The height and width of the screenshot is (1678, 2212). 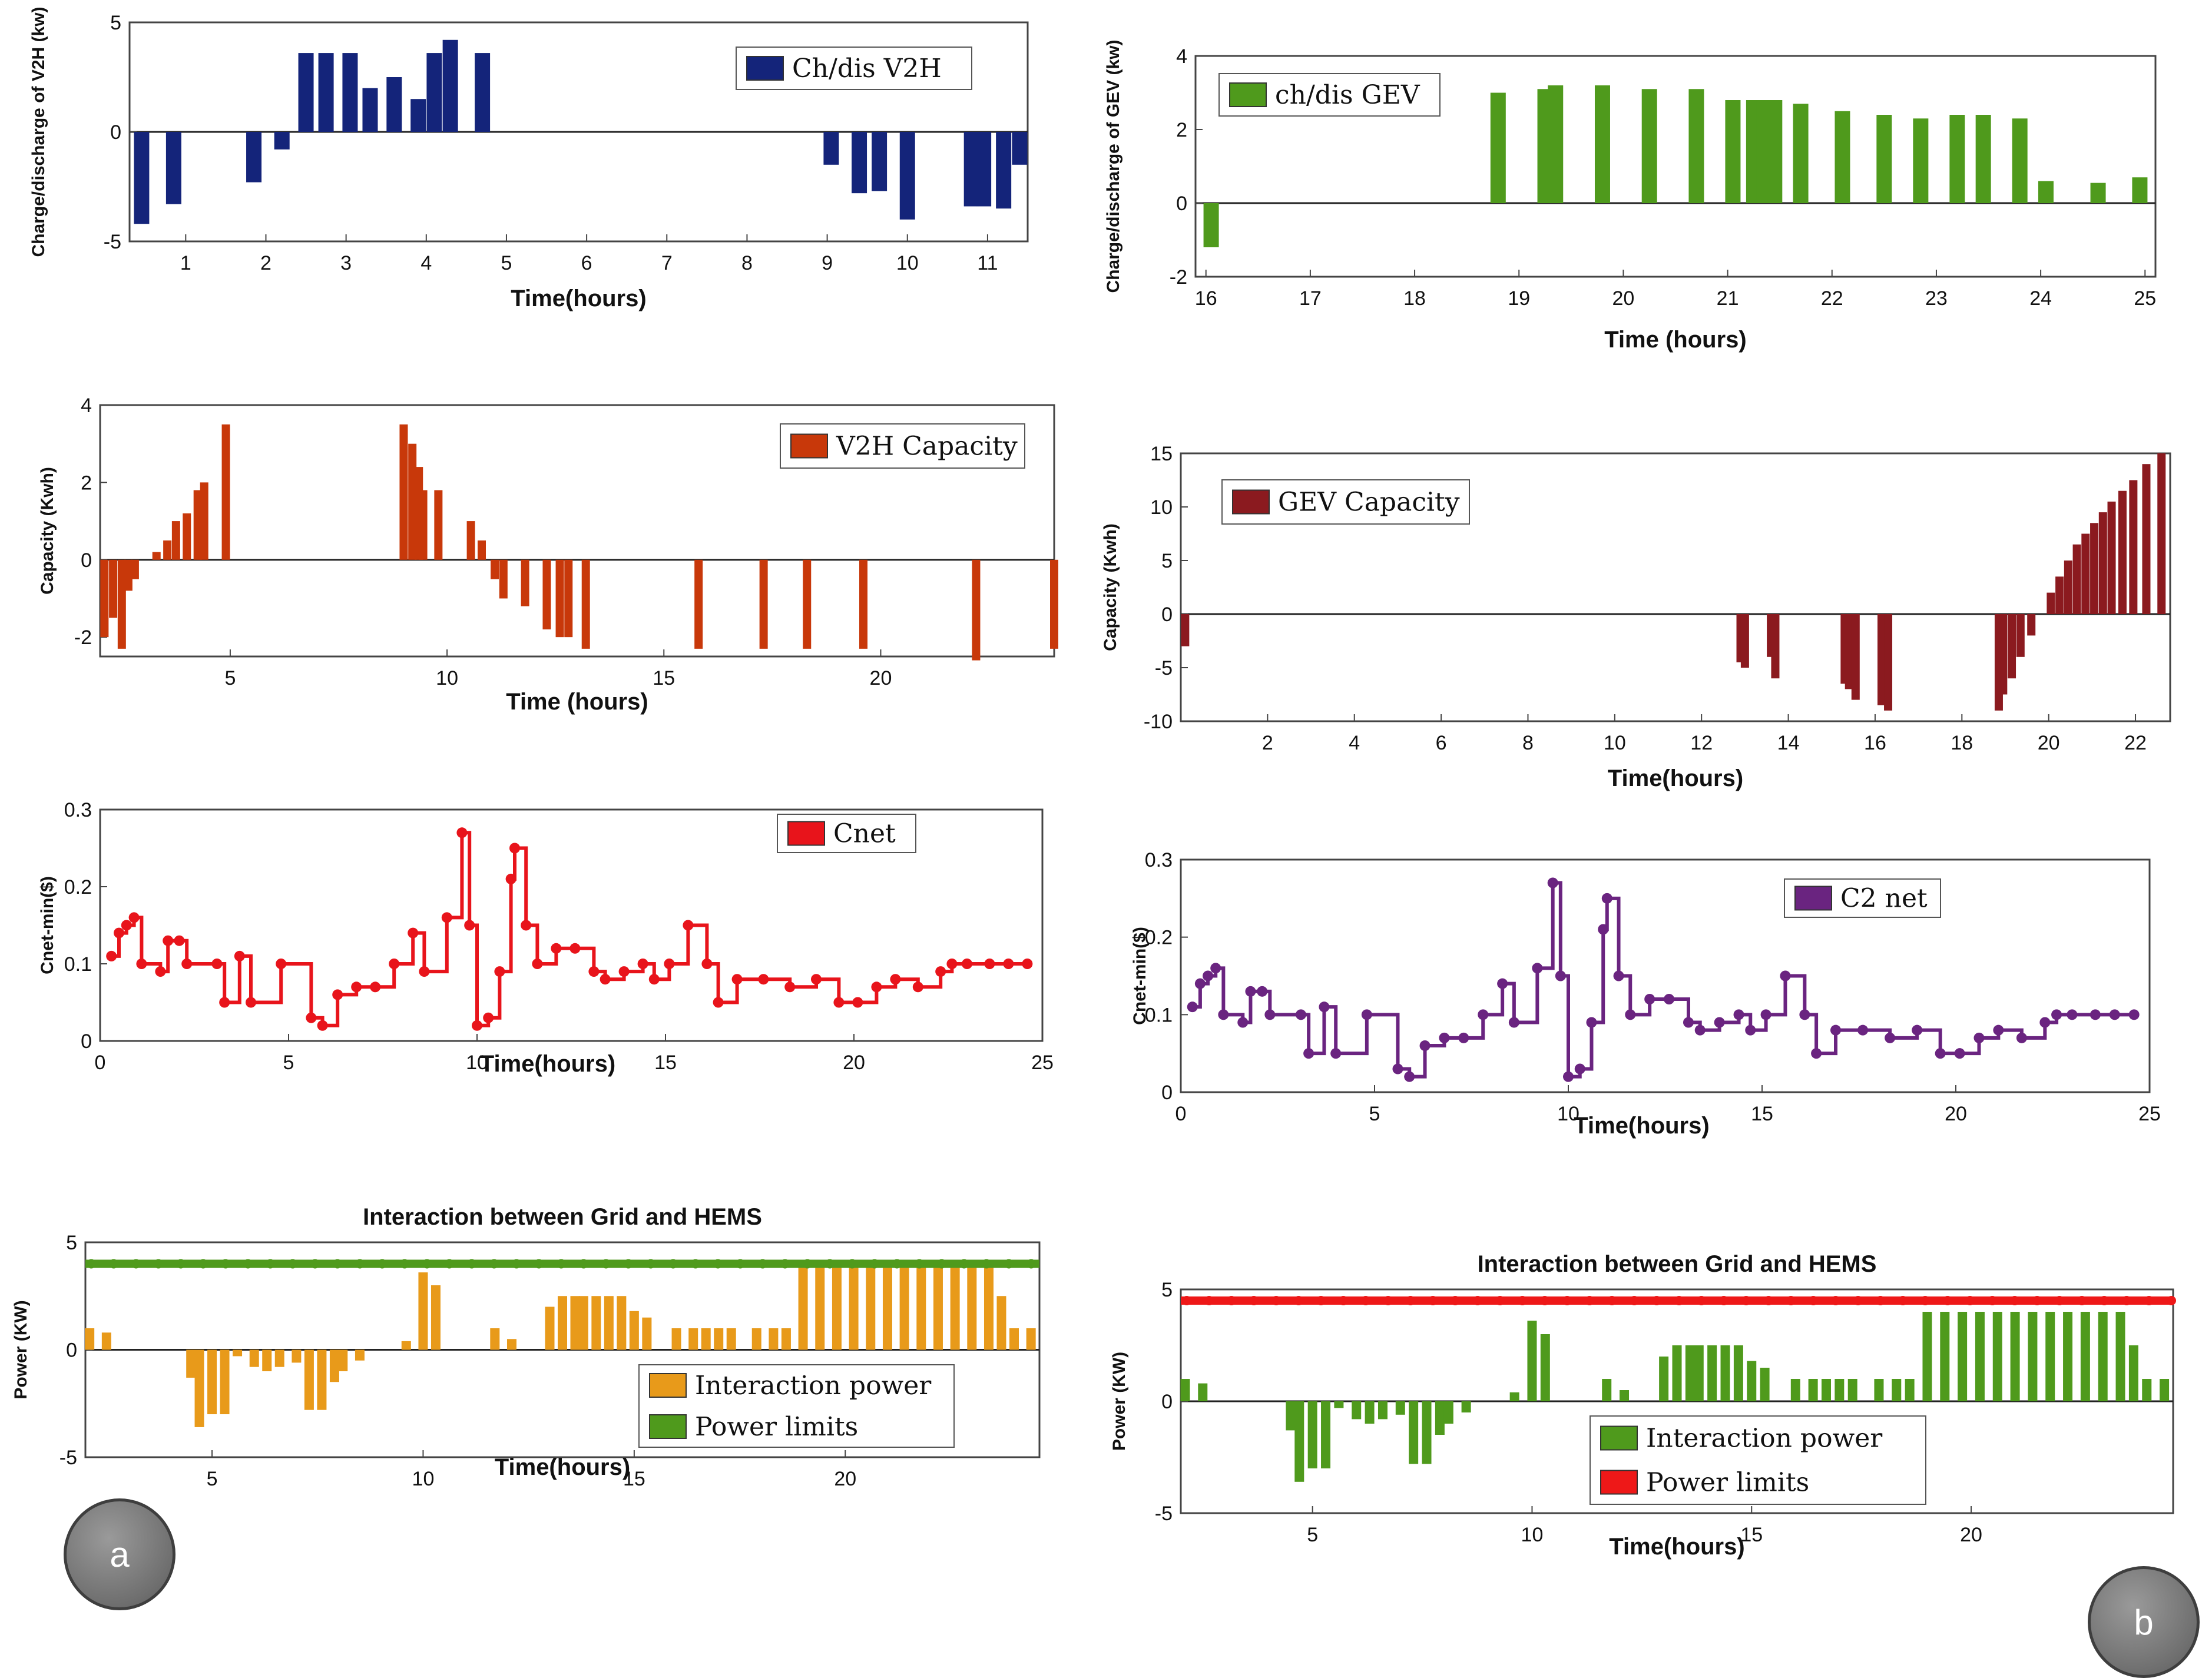 What do you see at coordinates (38, 131) in the screenshot?
I see `y-axis-label: Charge/discharge of V2H (kw)` at bounding box center [38, 131].